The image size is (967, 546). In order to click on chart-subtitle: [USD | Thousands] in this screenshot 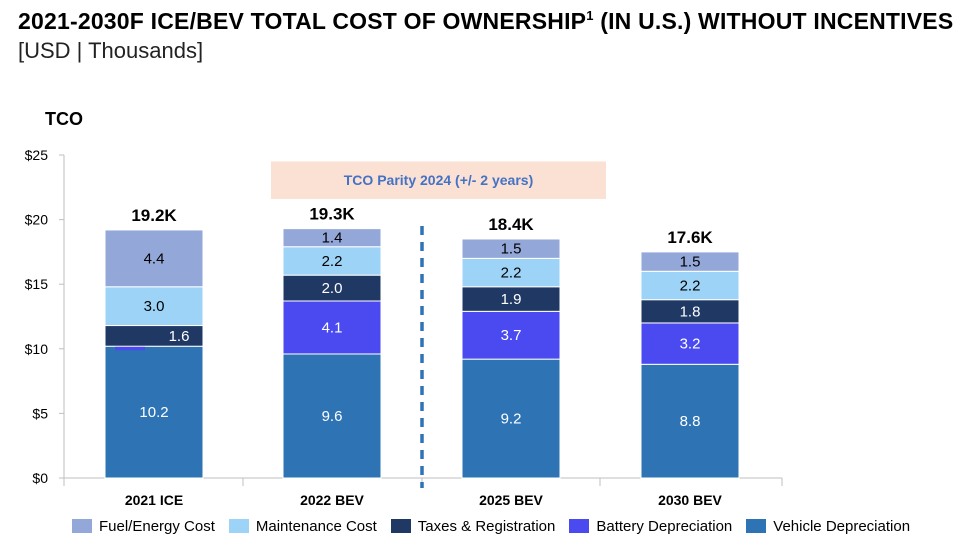, I will do `click(111, 50)`.